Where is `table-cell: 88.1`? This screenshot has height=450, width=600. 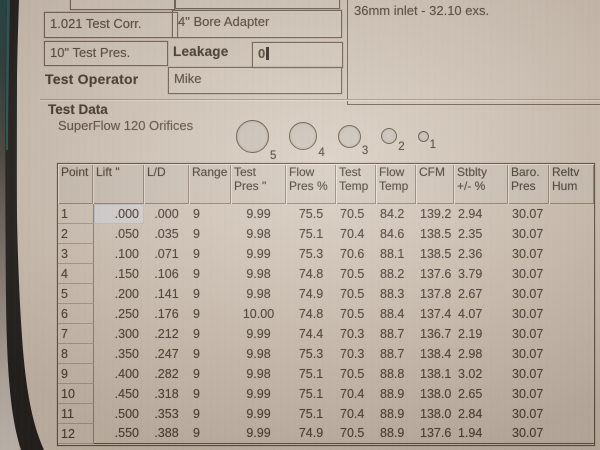 table-cell: 88.1 is located at coordinates (392, 253).